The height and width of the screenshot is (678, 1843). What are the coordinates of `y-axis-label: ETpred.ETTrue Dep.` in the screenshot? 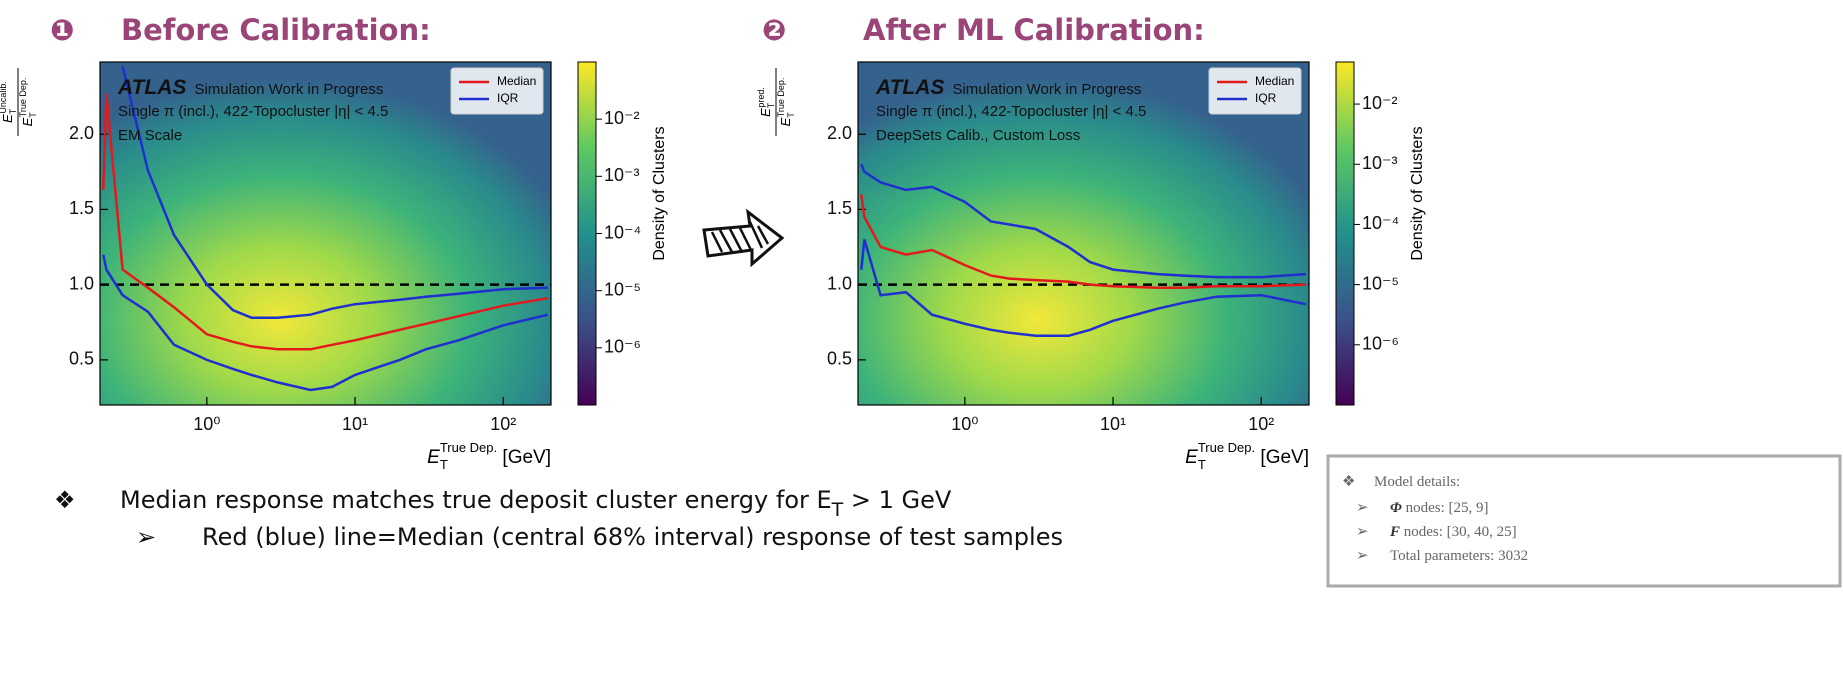 It's located at (776, 102).